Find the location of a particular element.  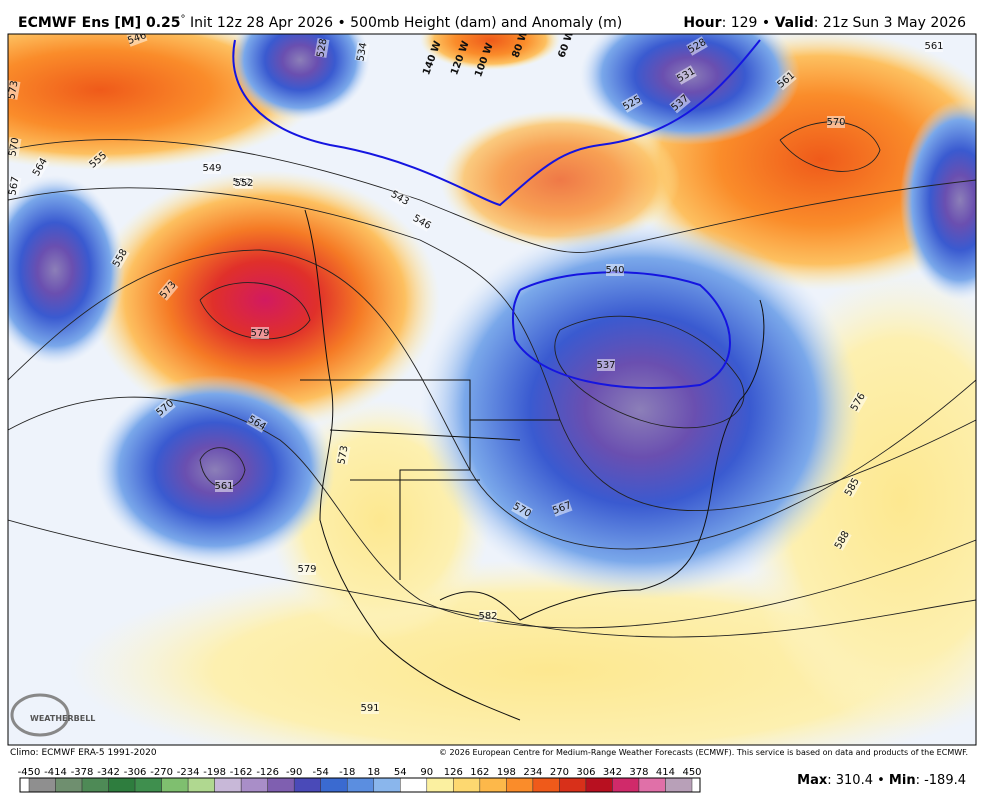

colorbar-tick-label: 306 is located at coordinates (585, 772).